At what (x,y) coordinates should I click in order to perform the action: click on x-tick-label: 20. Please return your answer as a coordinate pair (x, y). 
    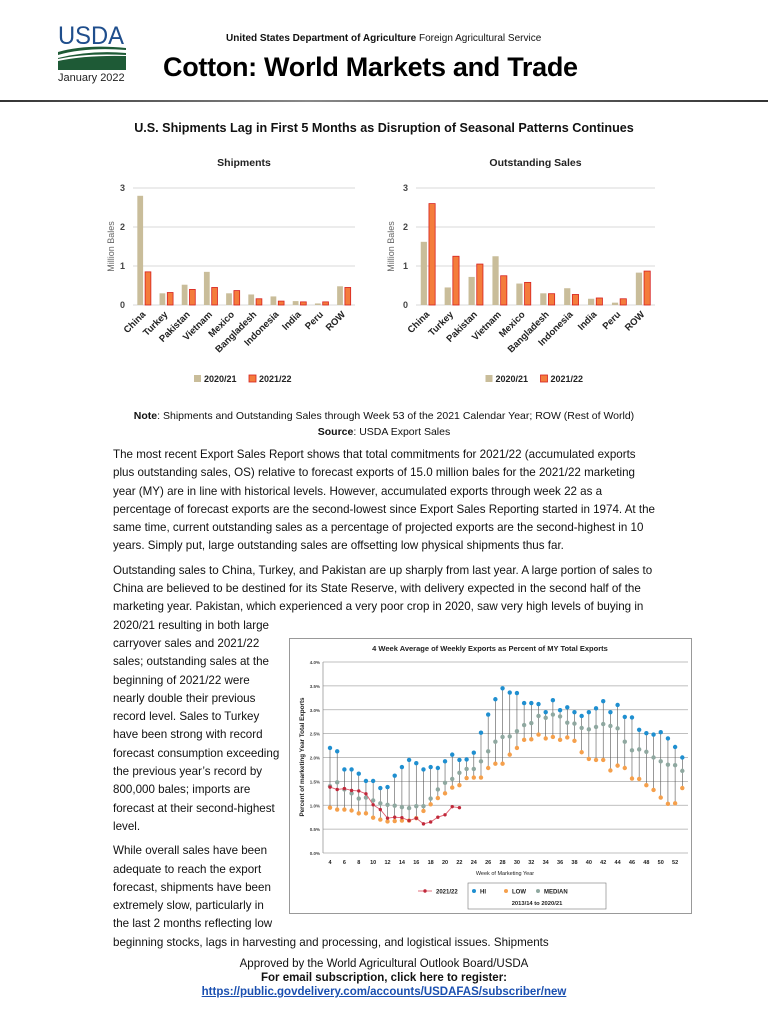
    Looking at the image, I should click on (445, 863).